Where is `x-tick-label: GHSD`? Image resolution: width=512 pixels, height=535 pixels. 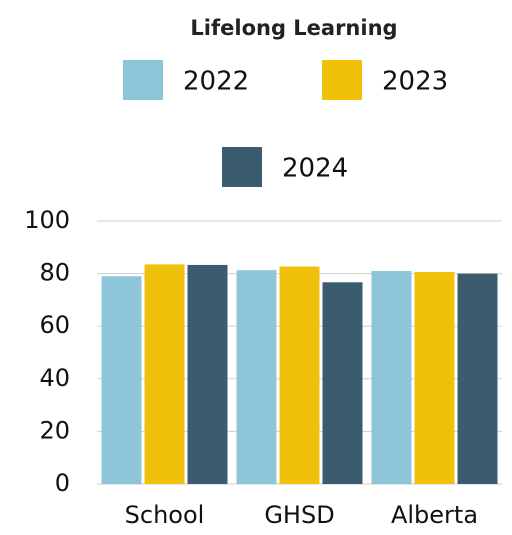 x-tick-label: GHSD is located at coordinates (299, 515).